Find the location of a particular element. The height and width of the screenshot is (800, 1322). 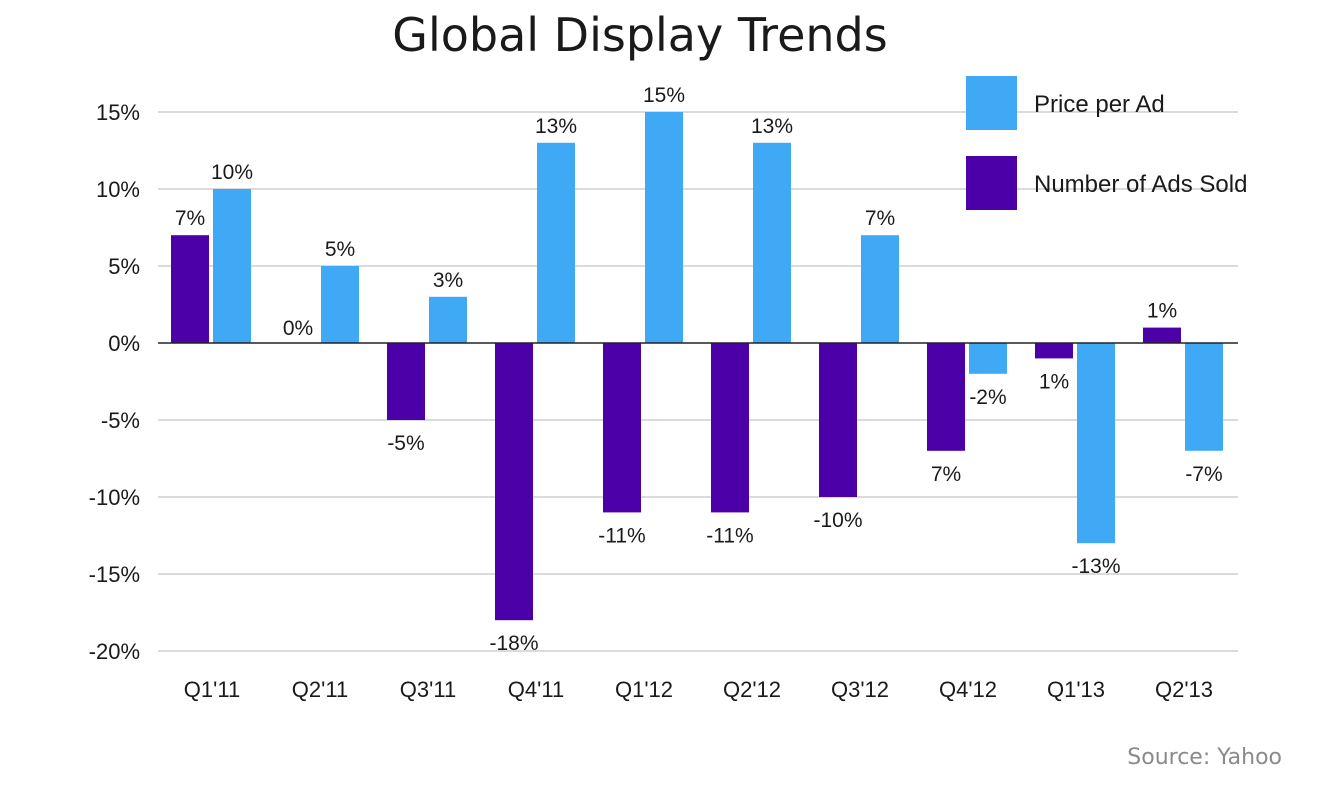

y-tick-label: -15% is located at coordinates (114, 574).